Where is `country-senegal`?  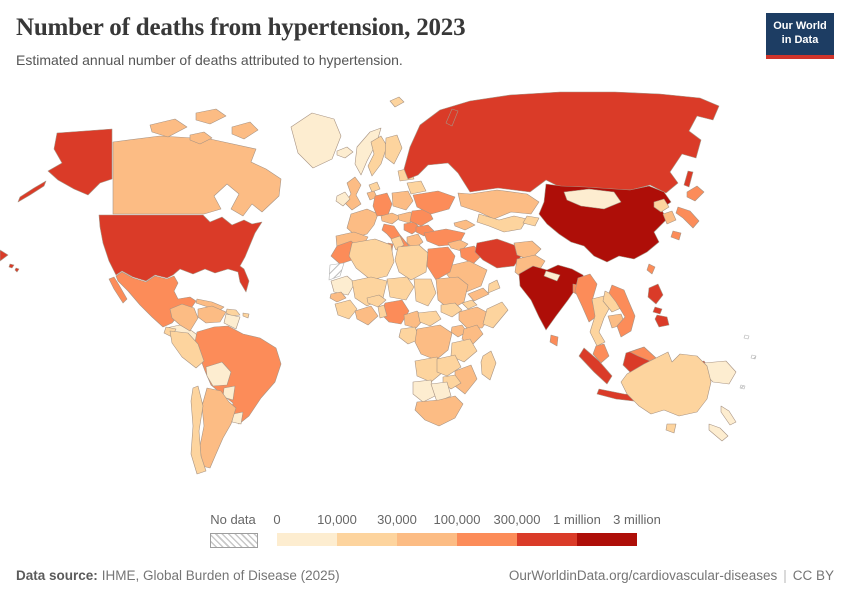
country-senegal is located at coordinates (338, 297).